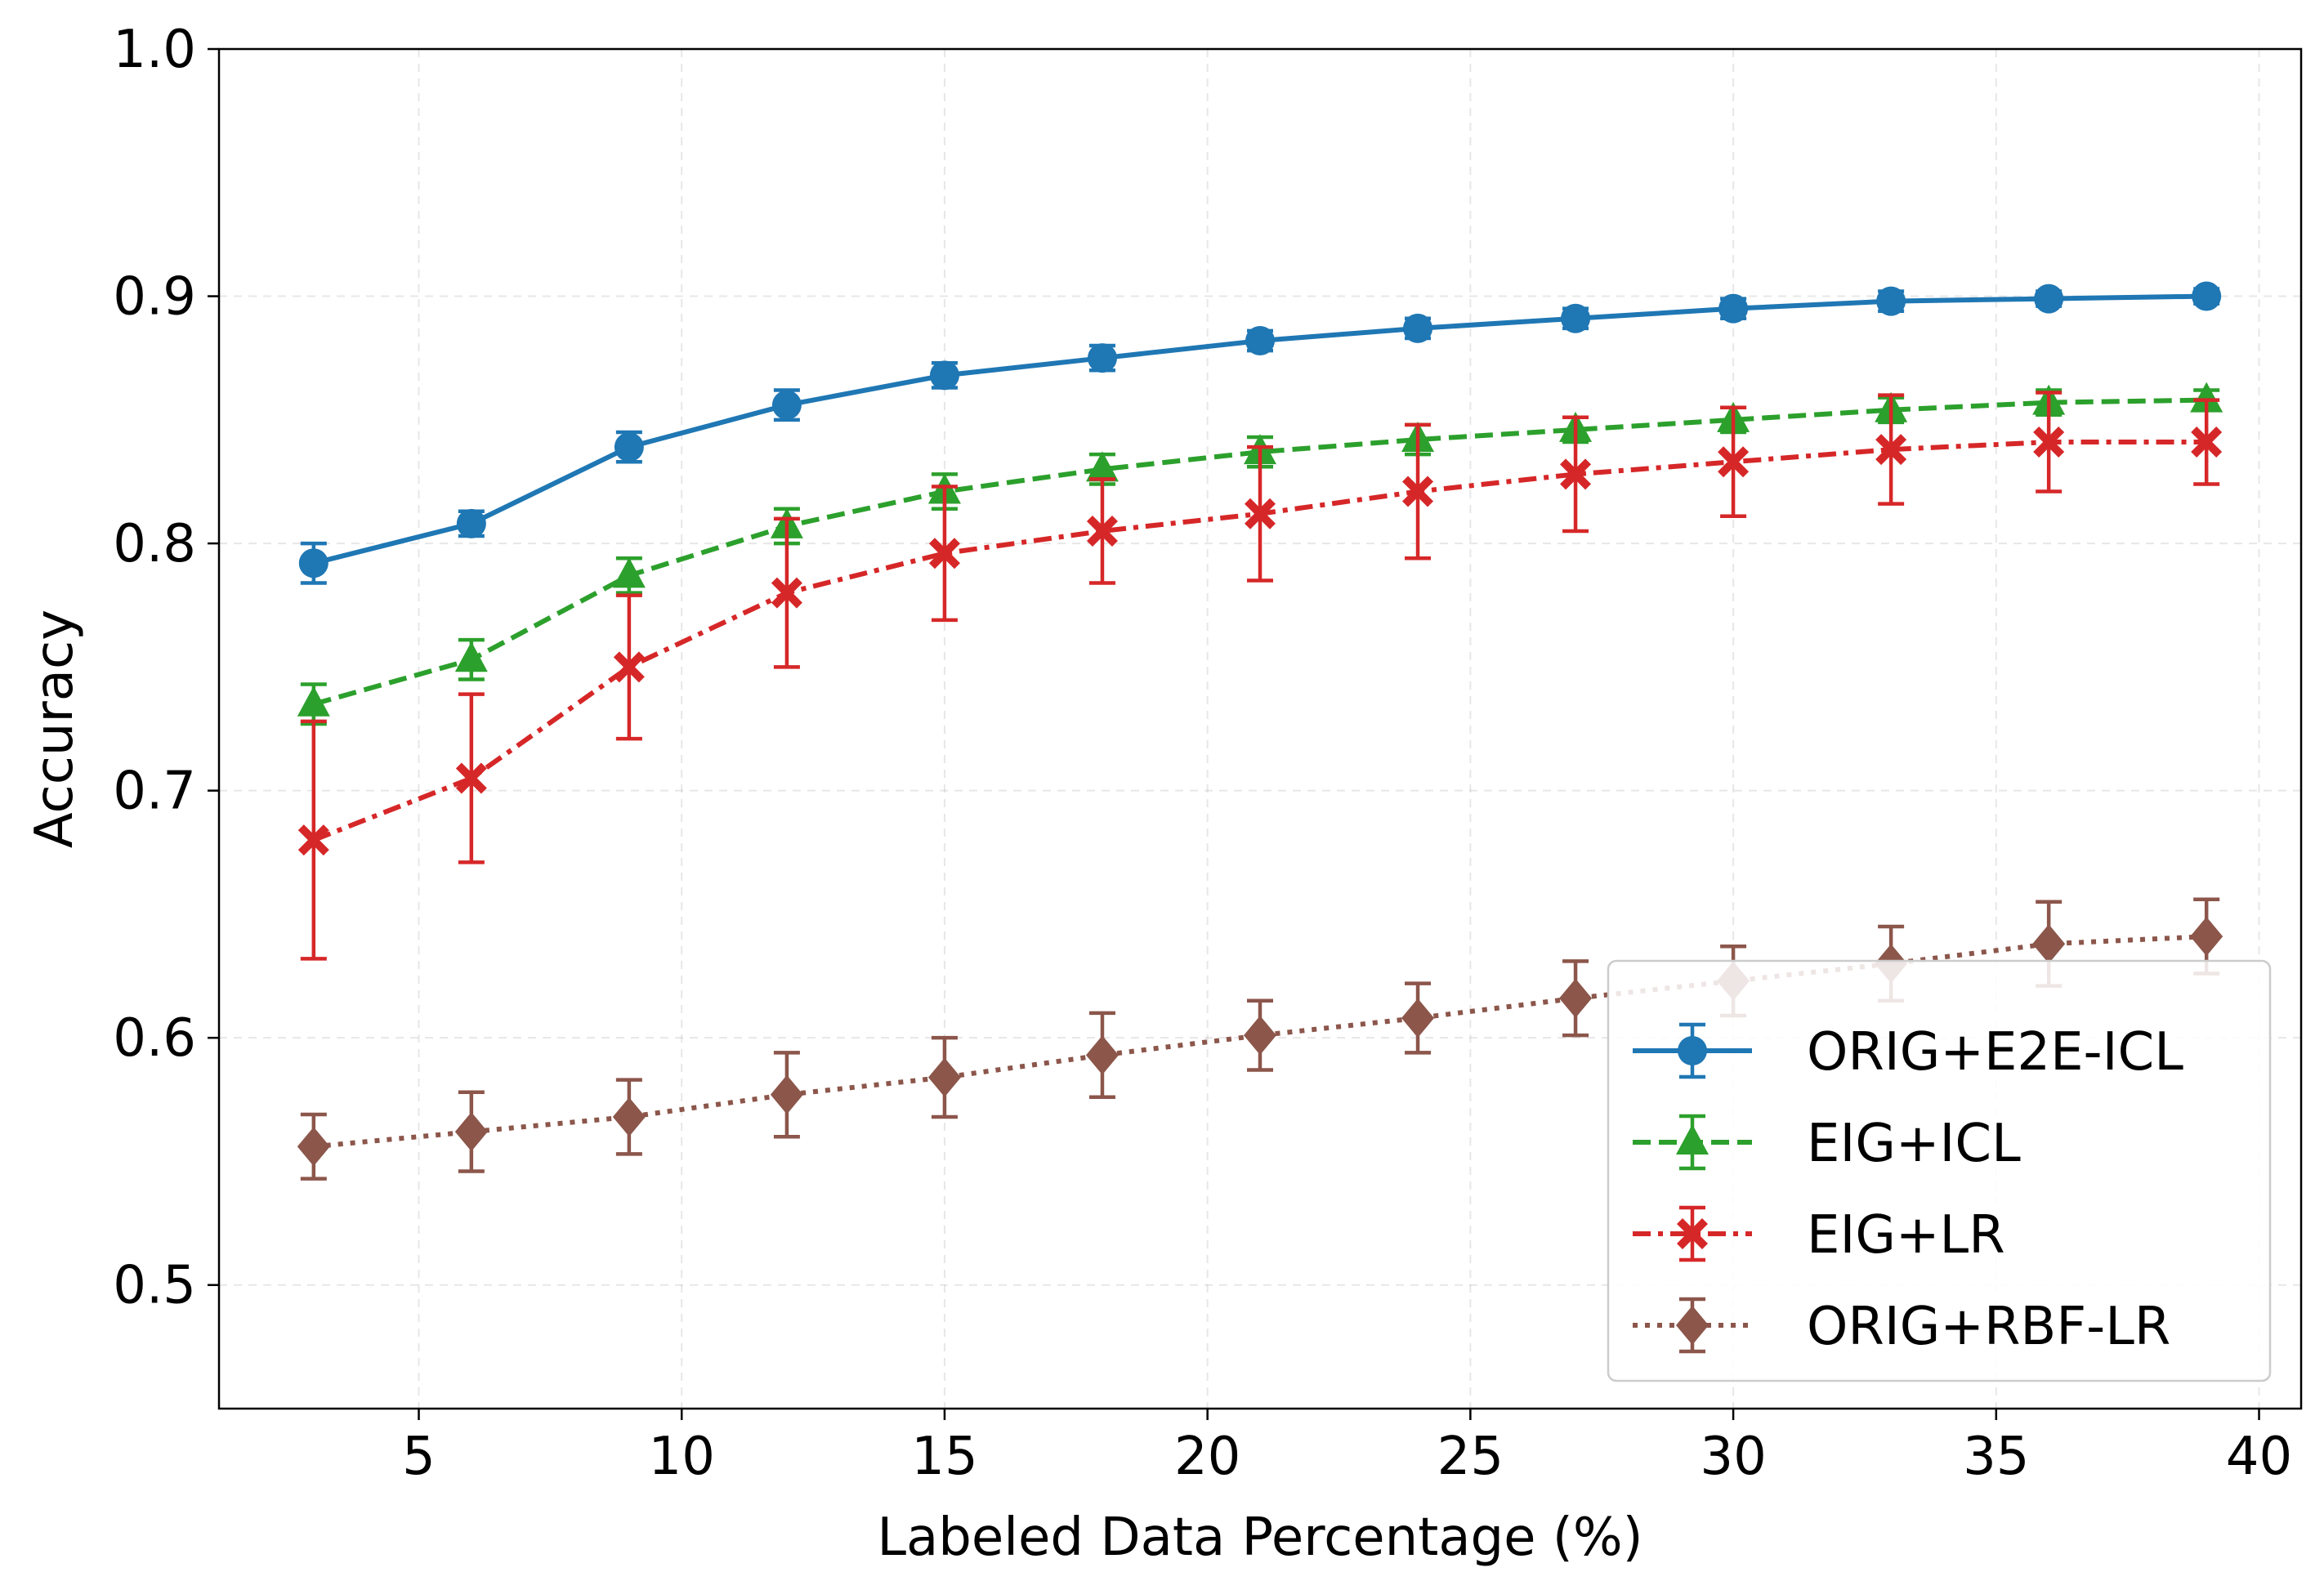 Image resolution: width=2324 pixels, height=1590 pixels. I want to click on legend-item: EIG+LR, so click(1819, 1235).